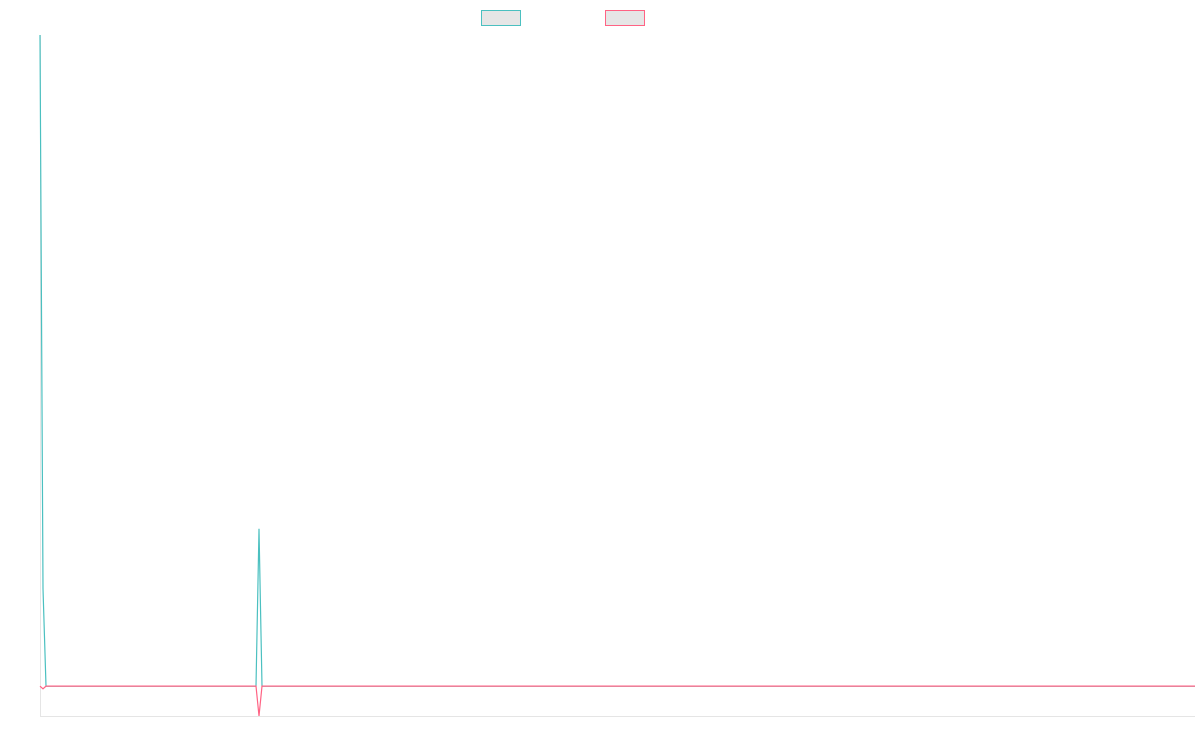 The width and height of the screenshot is (1200, 750). Describe the element at coordinates (617, 701) in the screenshot. I see `line-series` at that location.